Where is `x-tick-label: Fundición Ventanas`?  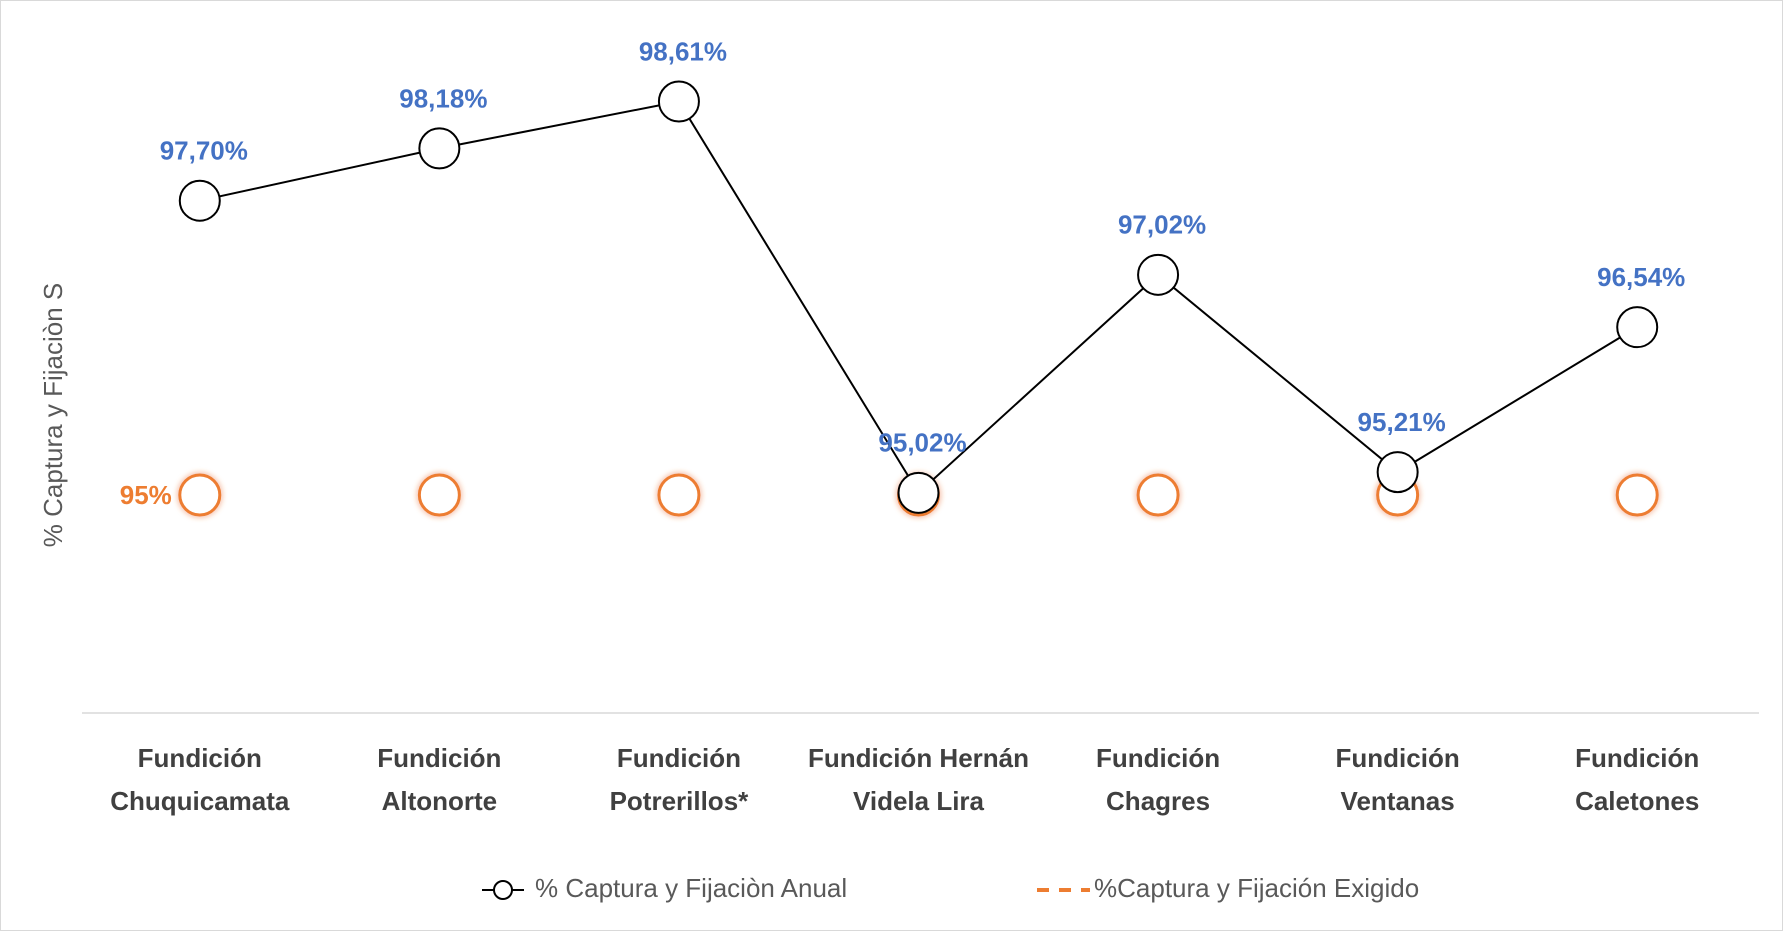 x-tick-label: Fundición Ventanas is located at coordinates (1397, 779).